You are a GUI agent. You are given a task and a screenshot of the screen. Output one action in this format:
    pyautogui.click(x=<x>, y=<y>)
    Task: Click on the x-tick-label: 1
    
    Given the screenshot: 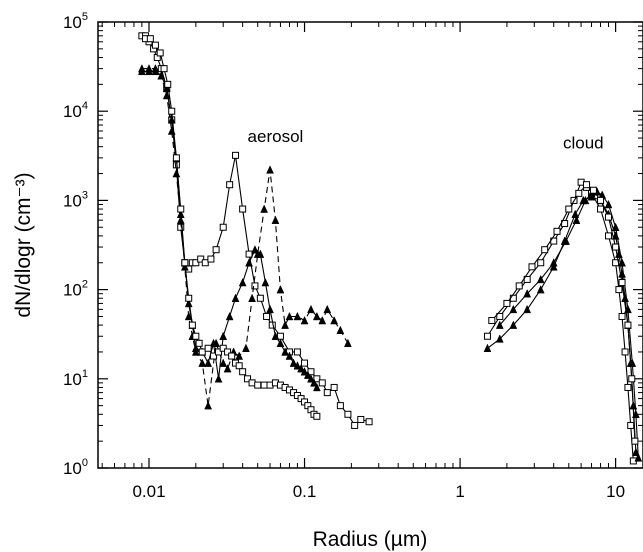 What is the action you would take?
    pyautogui.click(x=459, y=491)
    